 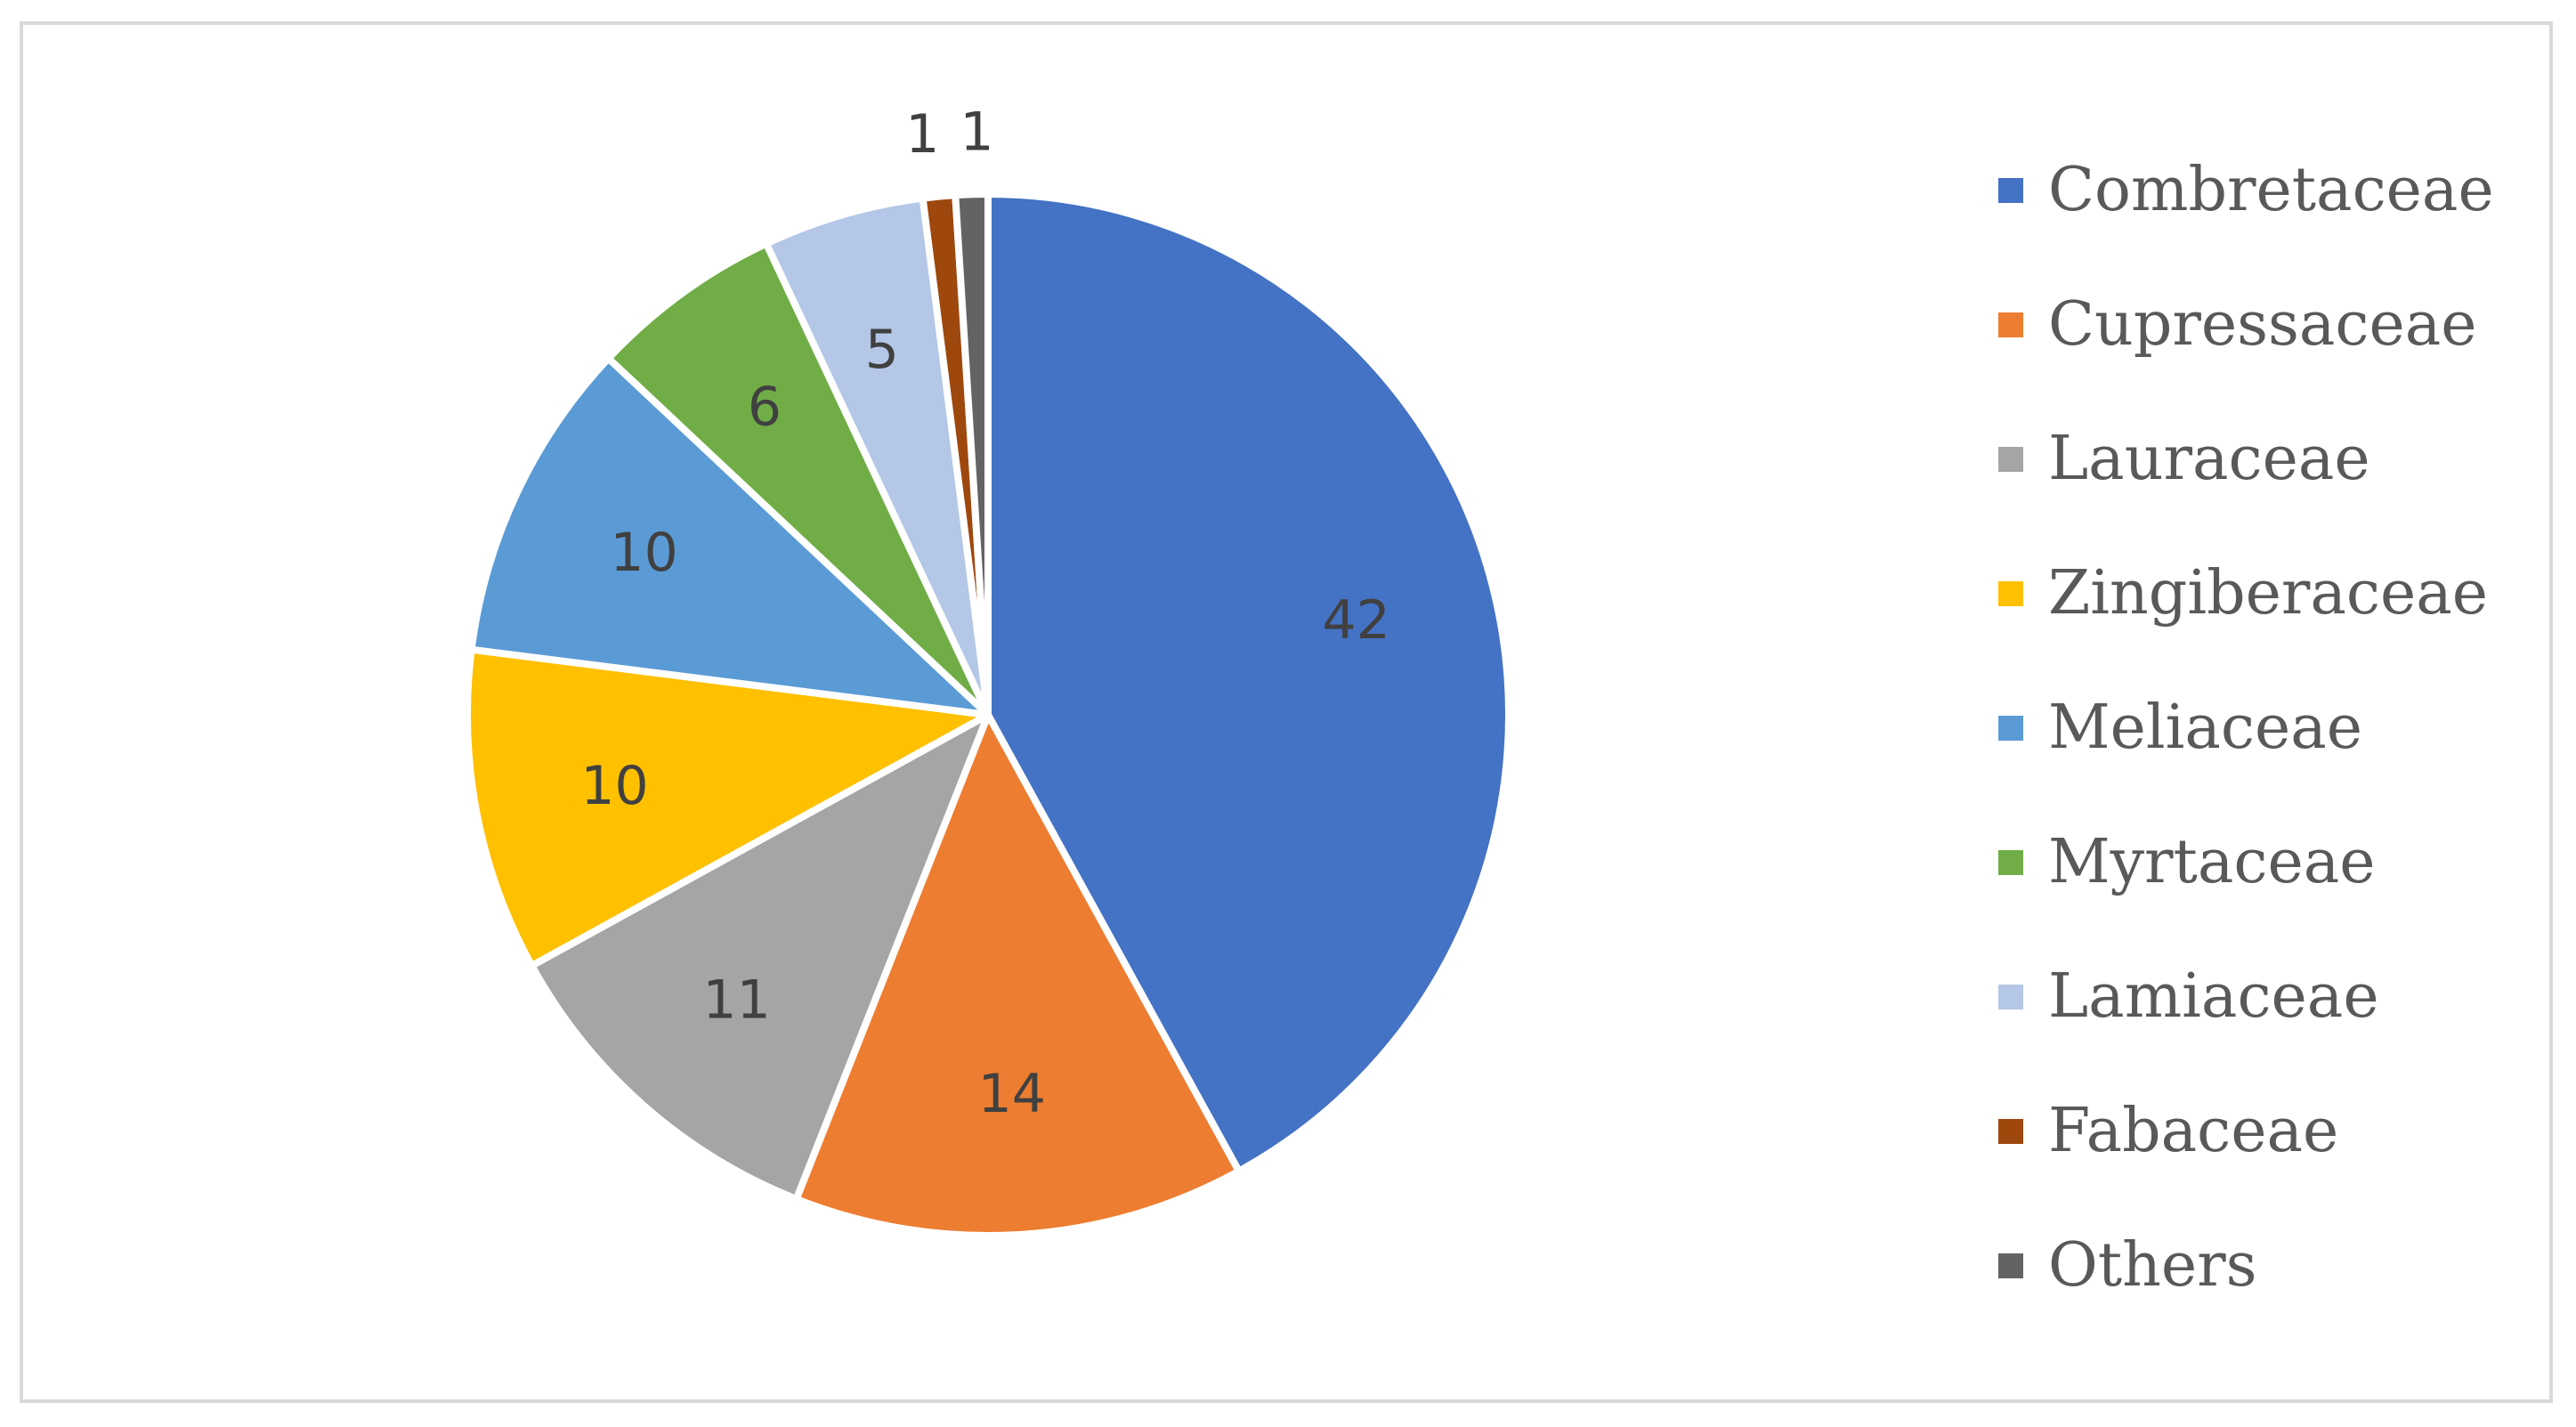 I want to click on legend-label: Fabaceae, so click(x=2193, y=1131).